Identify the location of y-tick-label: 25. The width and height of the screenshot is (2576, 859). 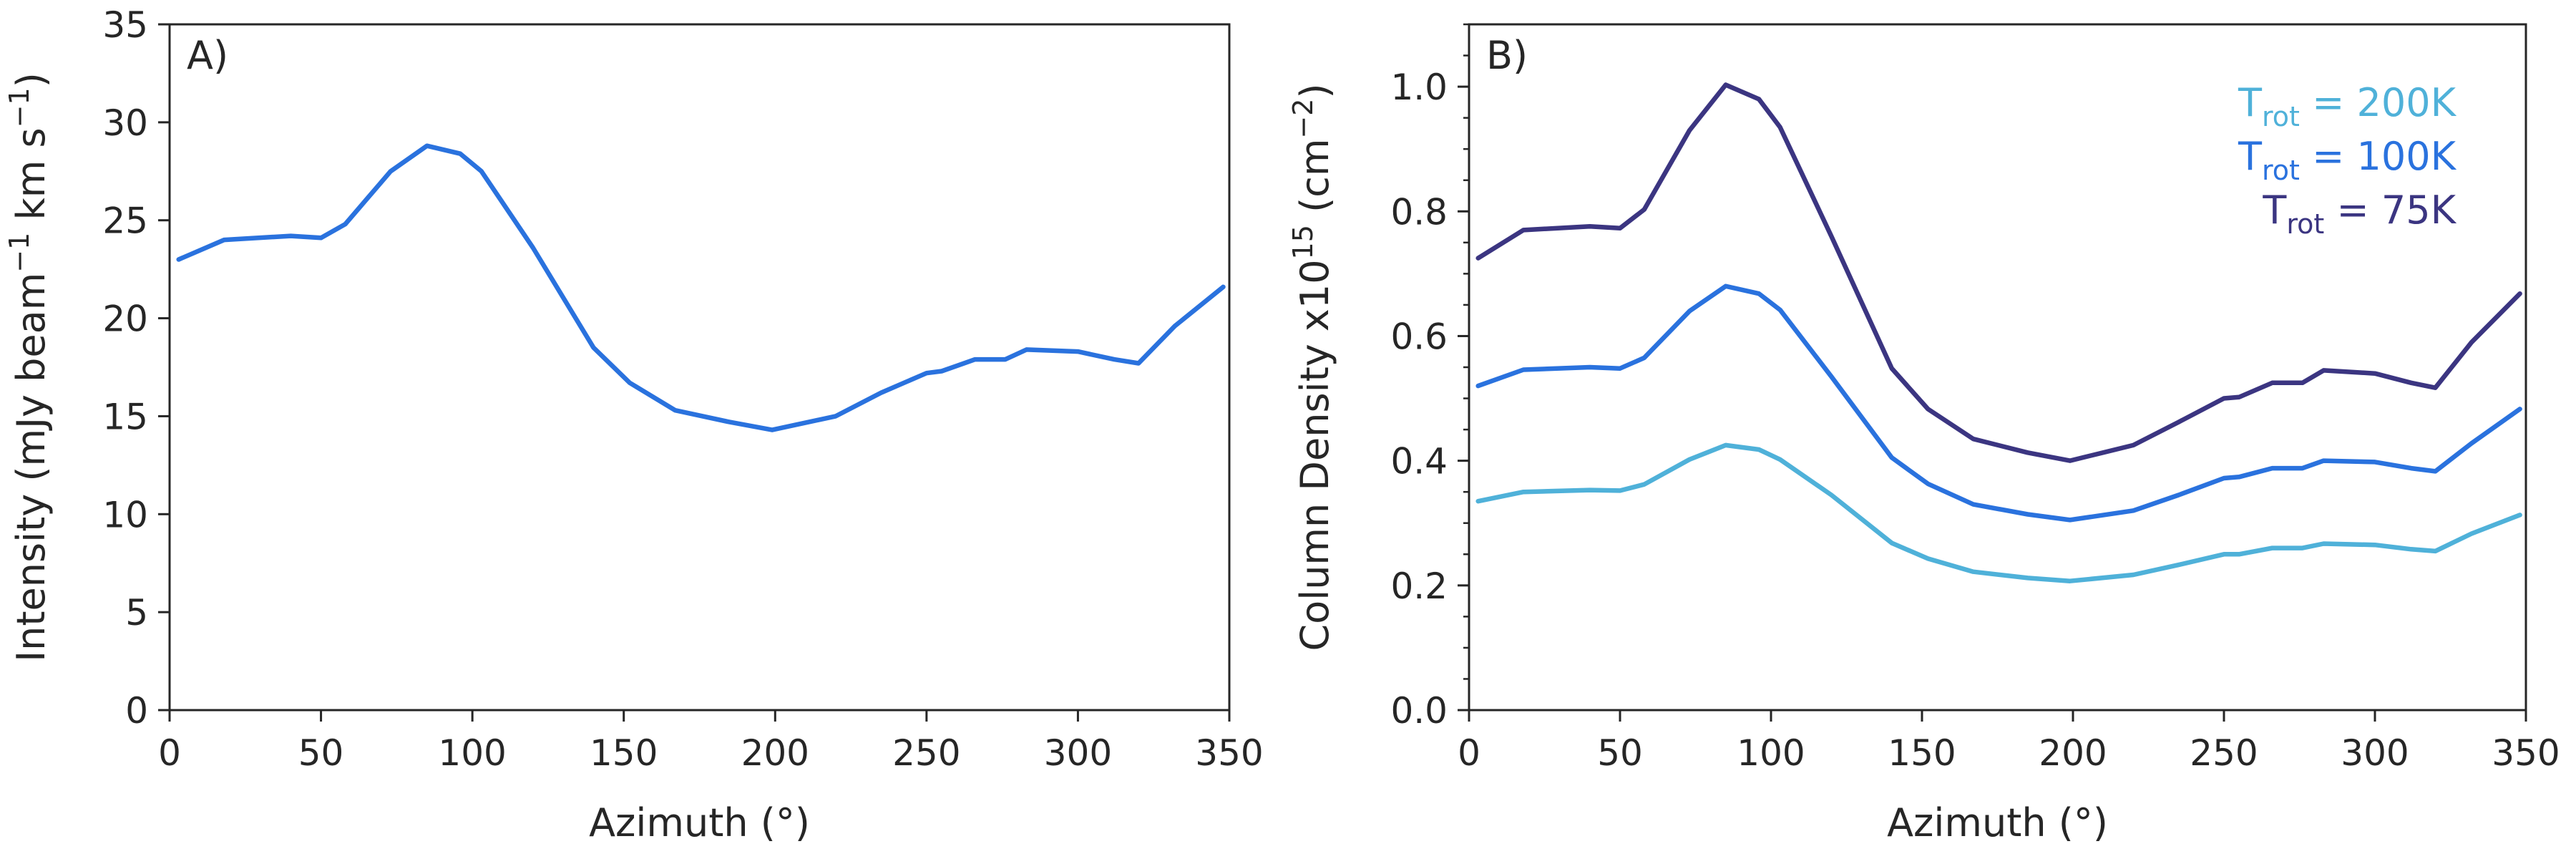
(125, 221).